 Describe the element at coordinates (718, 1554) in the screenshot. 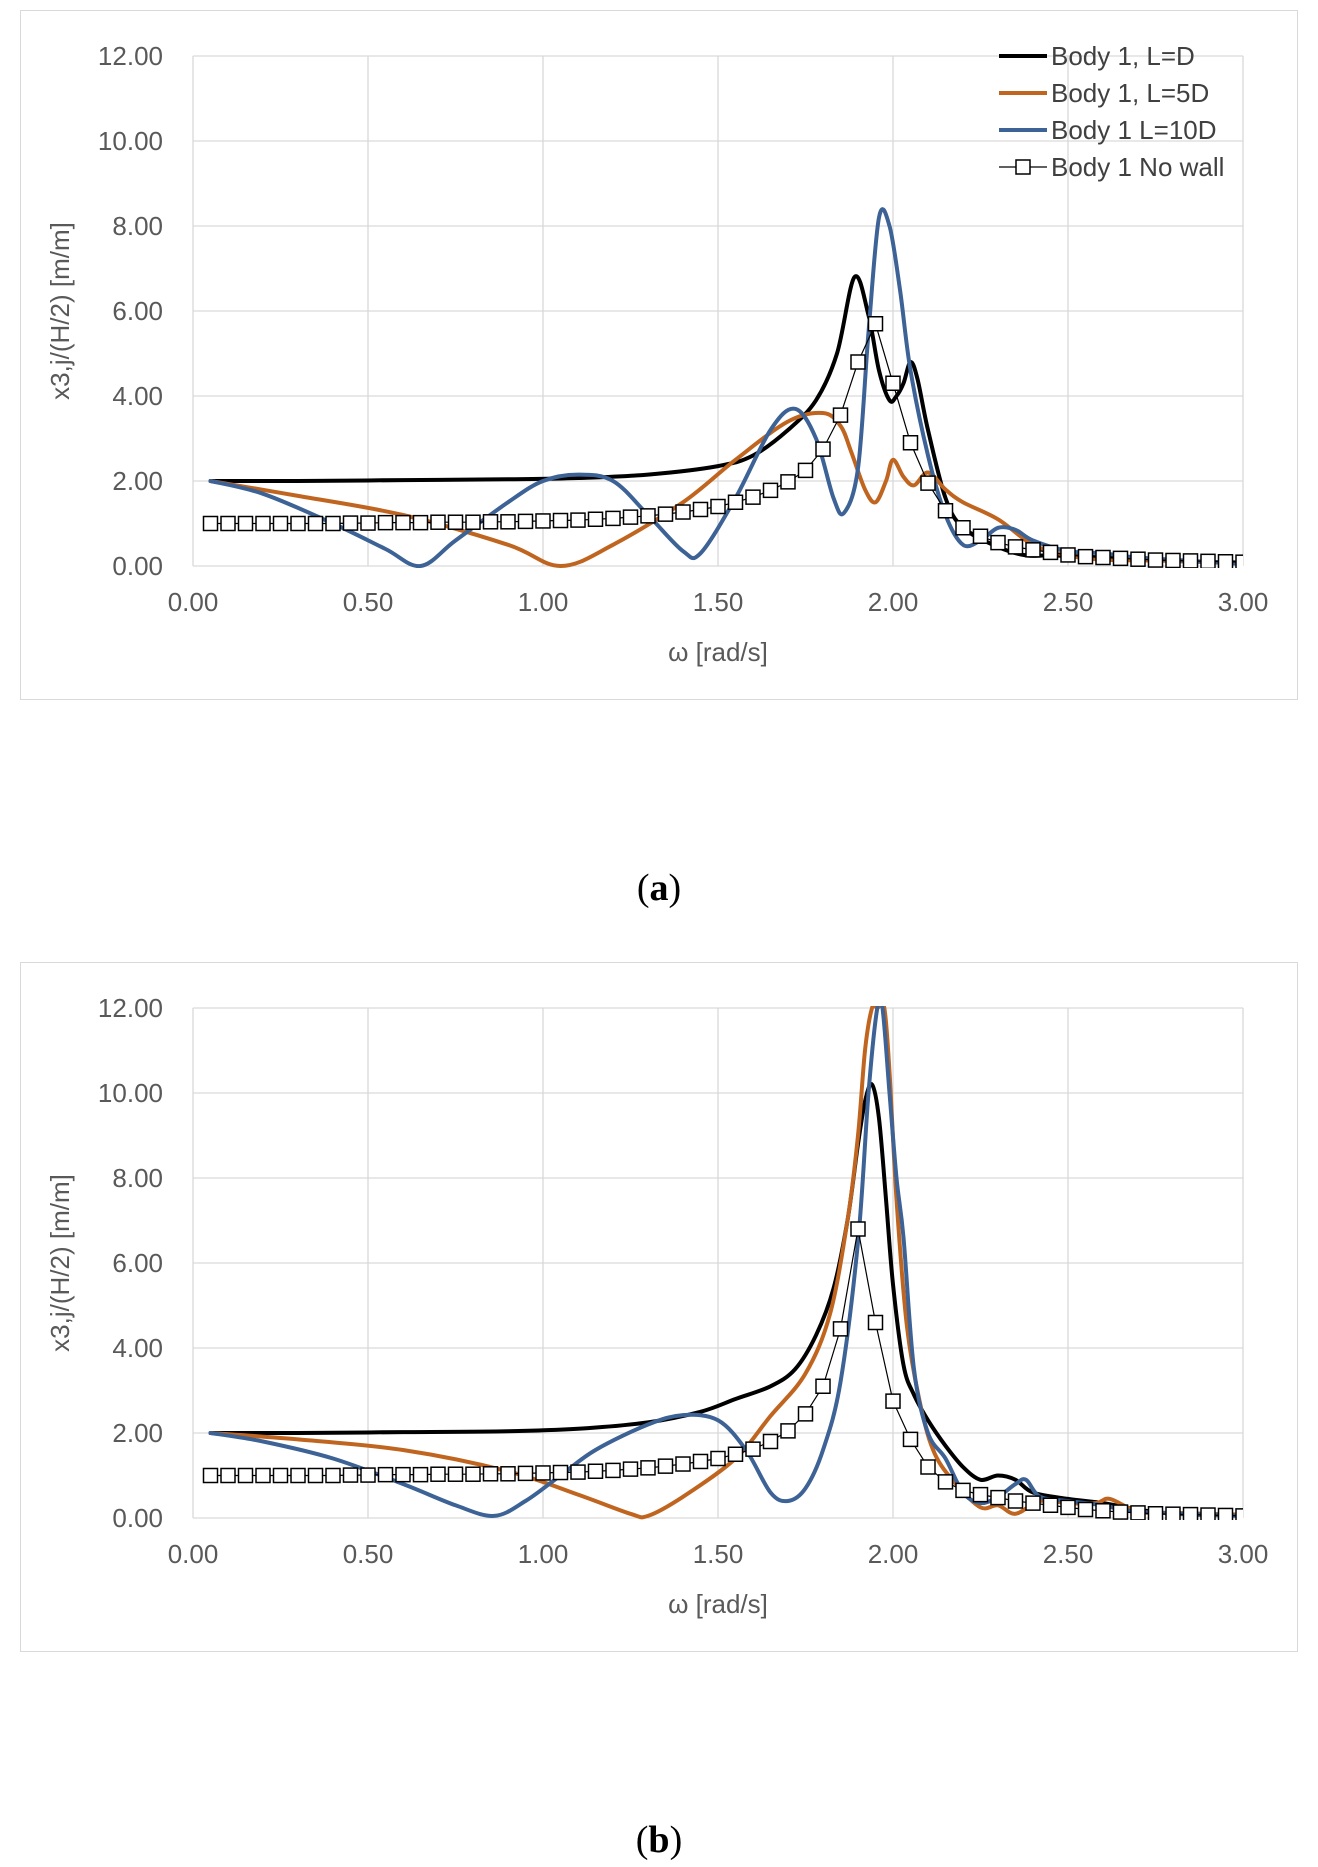

I see `x-tick-label: 1.50` at that location.